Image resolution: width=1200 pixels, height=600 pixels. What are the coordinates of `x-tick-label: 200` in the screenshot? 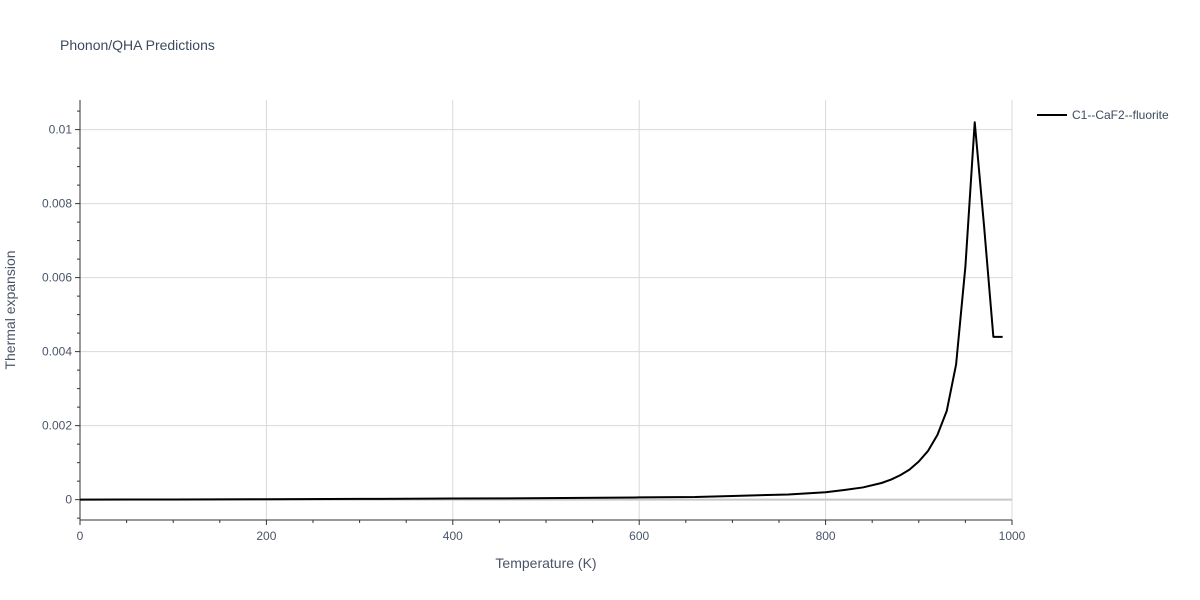 It's located at (266, 536).